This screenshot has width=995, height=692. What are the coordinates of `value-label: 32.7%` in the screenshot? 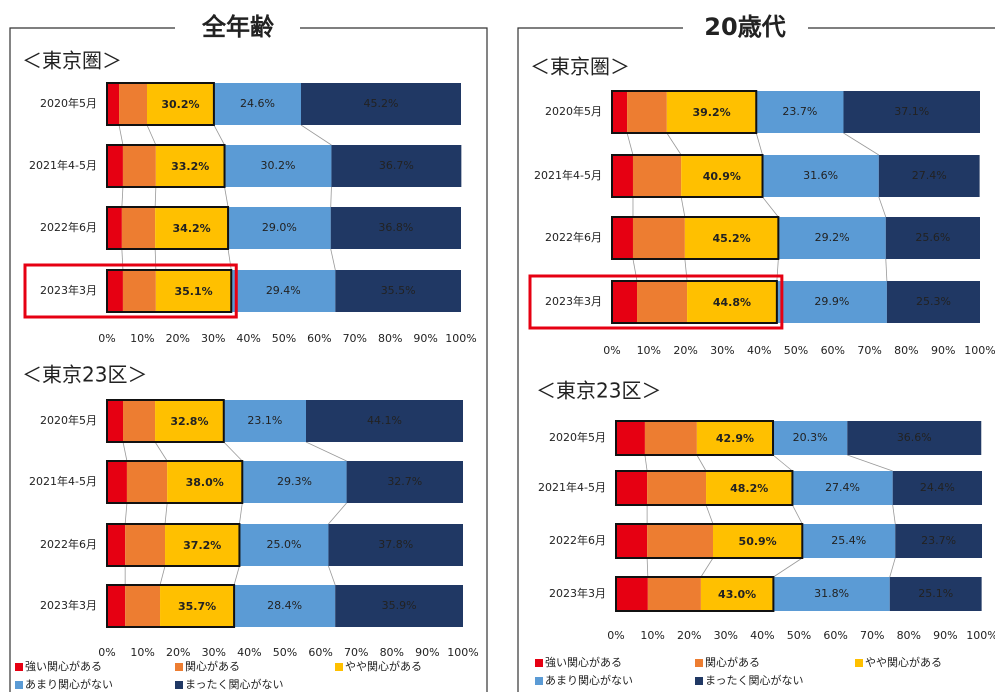 It's located at (404, 481).